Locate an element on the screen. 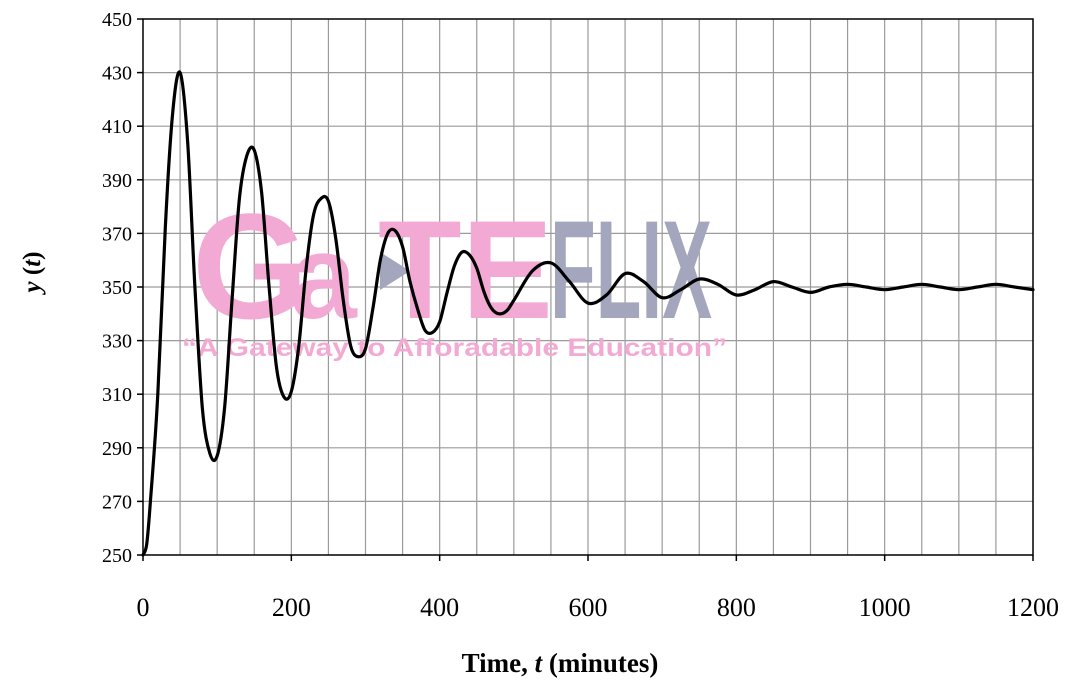 This screenshot has height=682, width=1071. y-axis-ticks: 250 270 290 310 330 350 370 390 410 430 450 is located at coordinates (122, 288).